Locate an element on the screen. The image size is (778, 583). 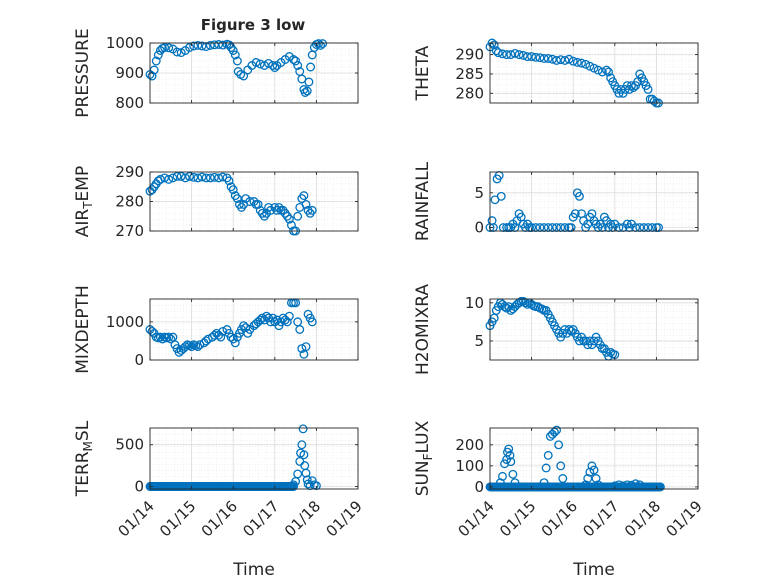
y-tick-label: 270 is located at coordinates (129, 231).